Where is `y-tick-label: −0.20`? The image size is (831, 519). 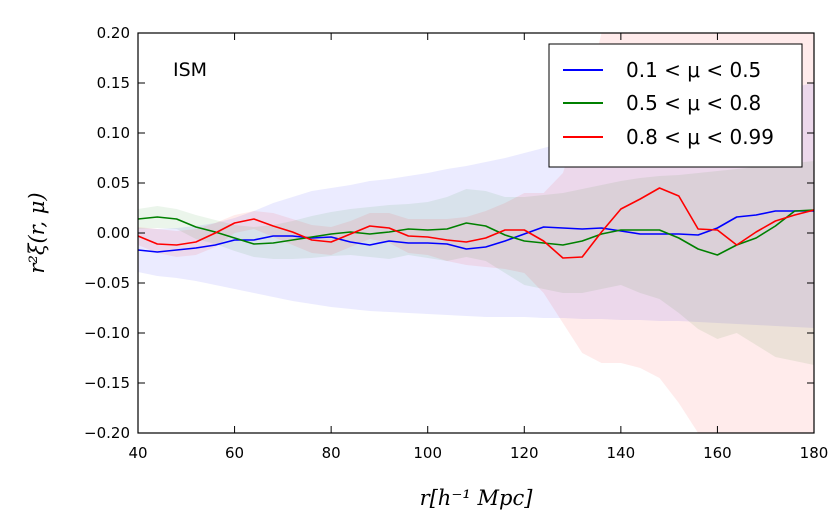
y-tick-label: −0.20 is located at coordinates (107, 433).